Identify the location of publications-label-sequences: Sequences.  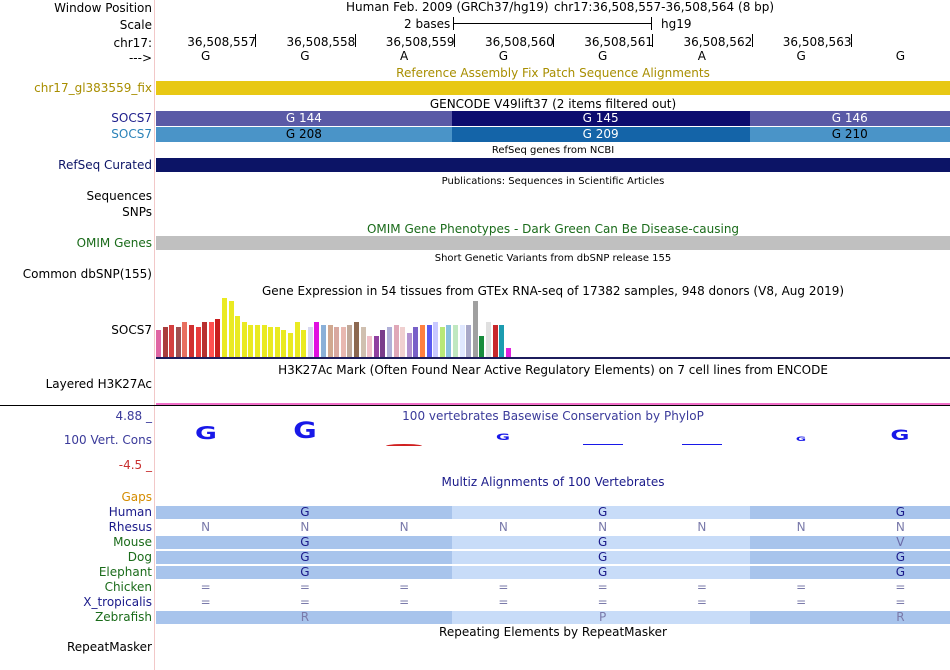
(119, 196).